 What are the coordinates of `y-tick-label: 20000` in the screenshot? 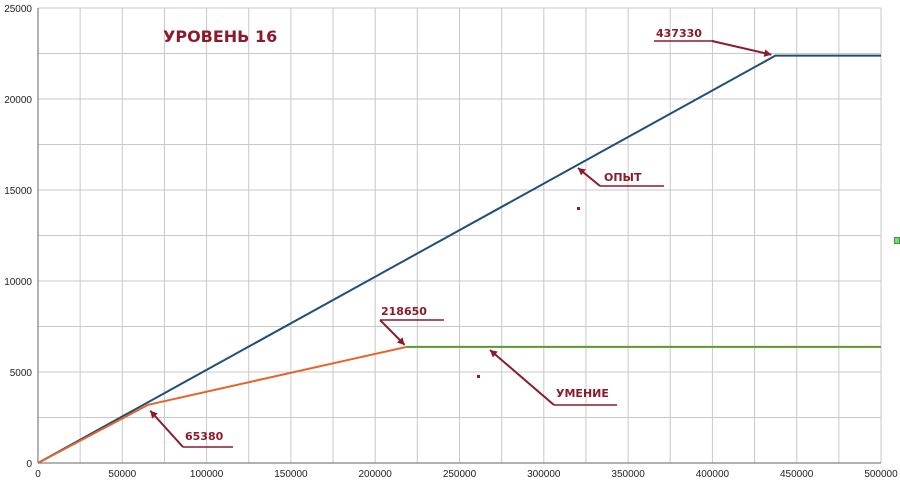 It's located at (18, 100).